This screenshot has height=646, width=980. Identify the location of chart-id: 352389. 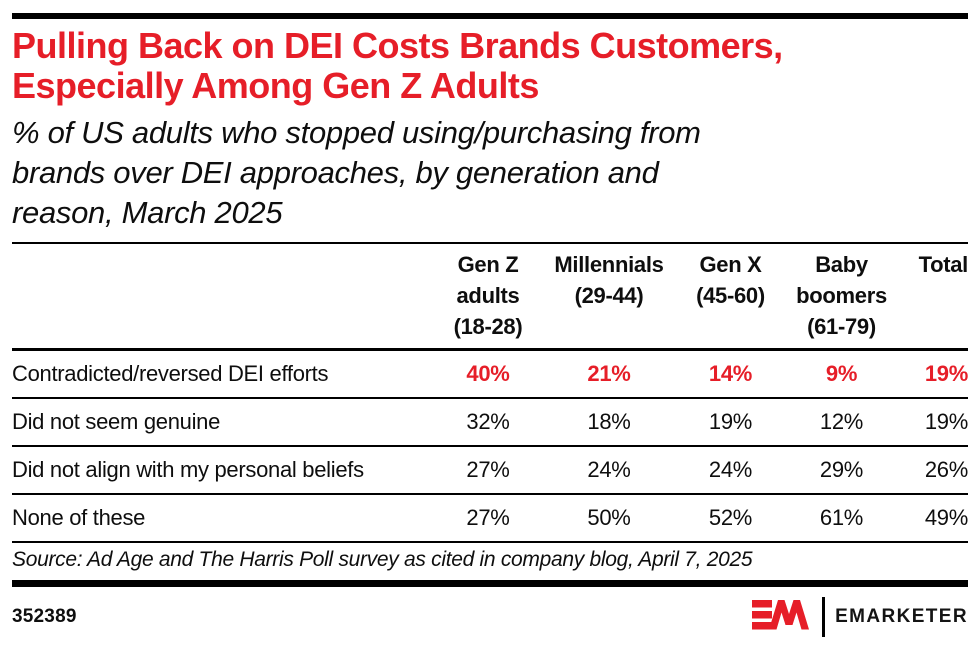
(44, 616).